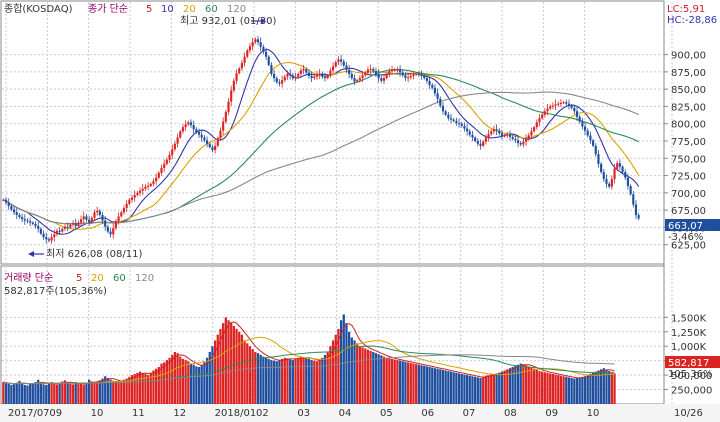  Describe the element at coordinates (228, 21) in the screenshot. I see `high-annotation: 최고 932,01 (01/30)` at that location.